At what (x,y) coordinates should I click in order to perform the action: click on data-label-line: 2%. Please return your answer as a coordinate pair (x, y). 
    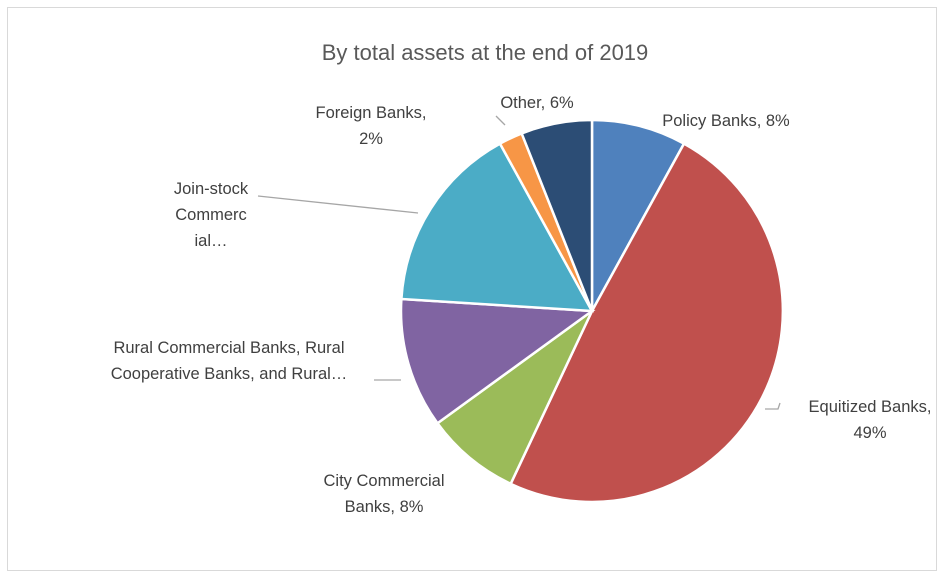
    Looking at the image, I should click on (371, 139).